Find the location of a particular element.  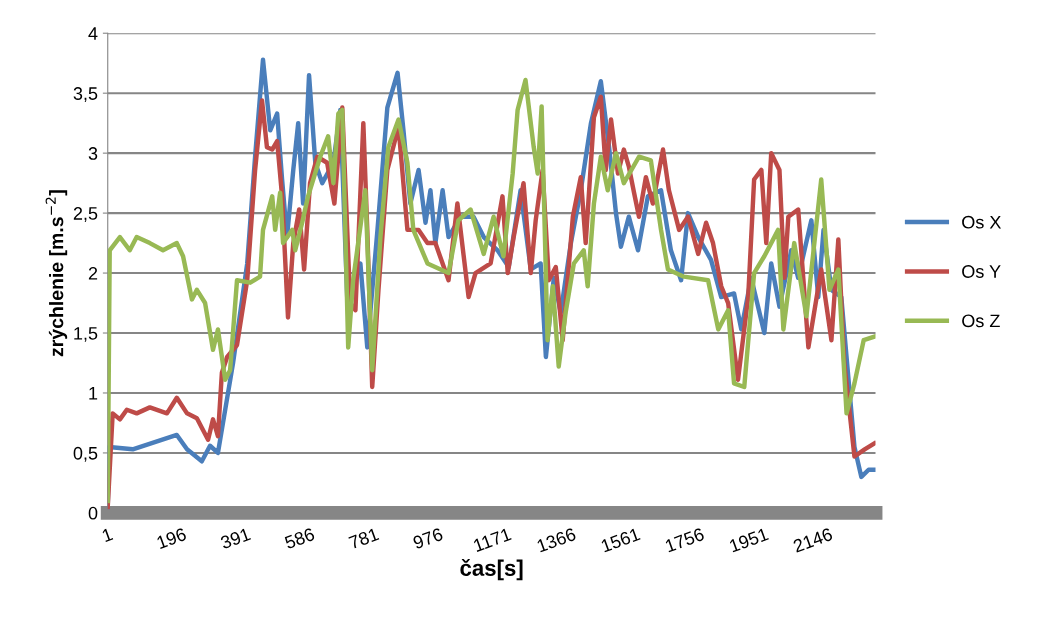

x-tick-label: 586 is located at coordinates (299, 538).